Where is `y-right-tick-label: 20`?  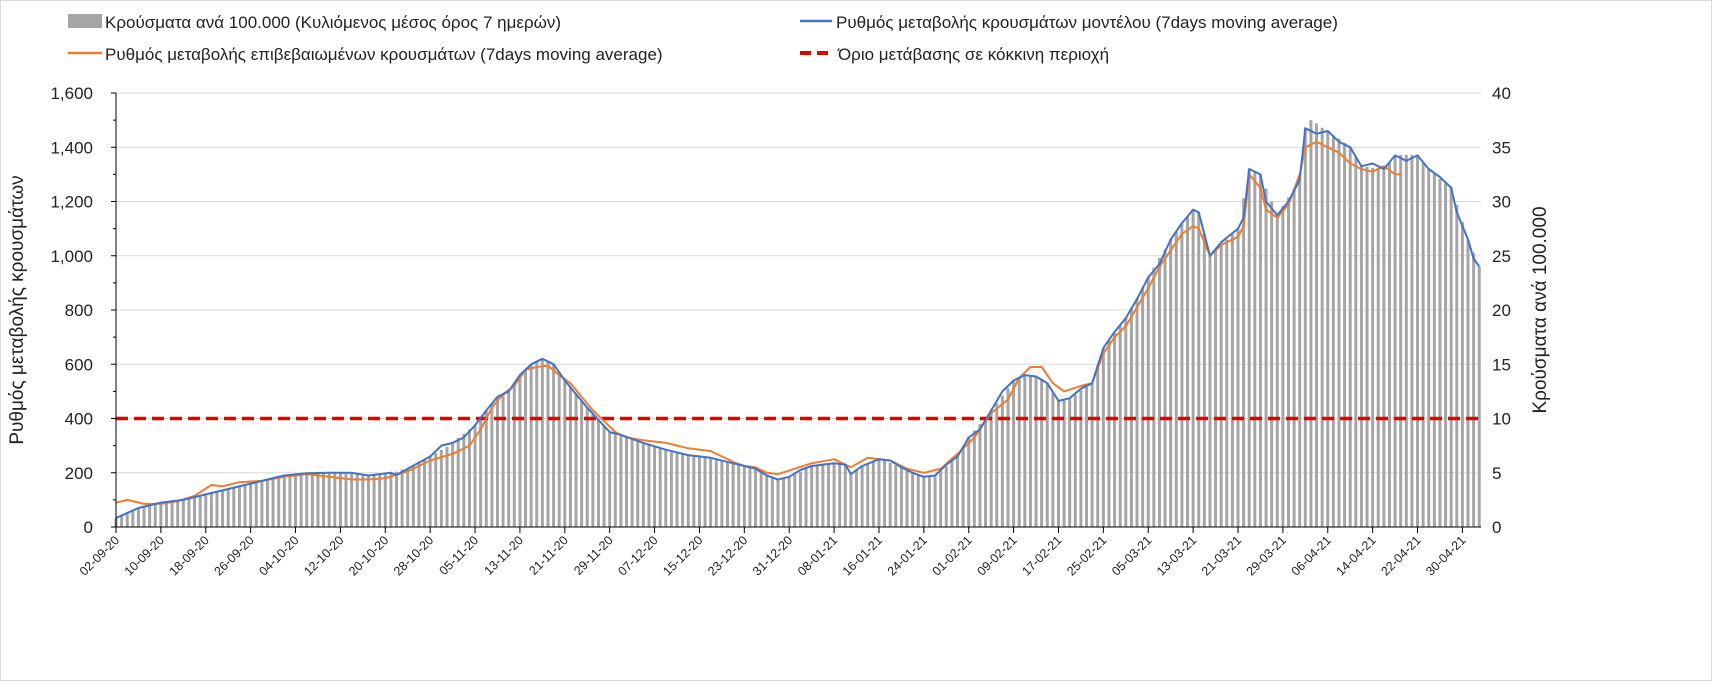
y-right-tick-label: 20 is located at coordinates (1501, 310).